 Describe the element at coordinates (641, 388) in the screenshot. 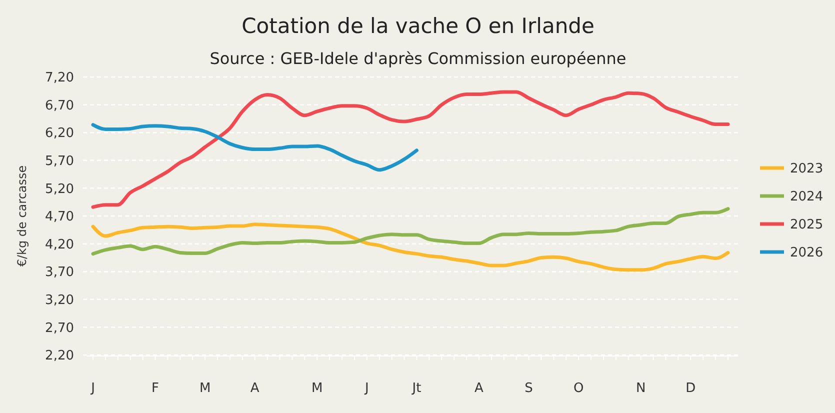

I see `x-tick-label: N` at that location.